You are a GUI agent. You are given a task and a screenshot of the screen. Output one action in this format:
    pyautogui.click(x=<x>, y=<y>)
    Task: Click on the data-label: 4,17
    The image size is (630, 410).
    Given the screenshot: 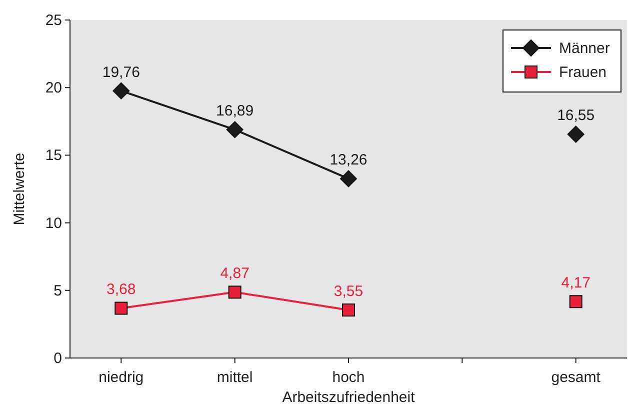 What is the action you would take?
    pyautogui.click(x=575, y=283)
    